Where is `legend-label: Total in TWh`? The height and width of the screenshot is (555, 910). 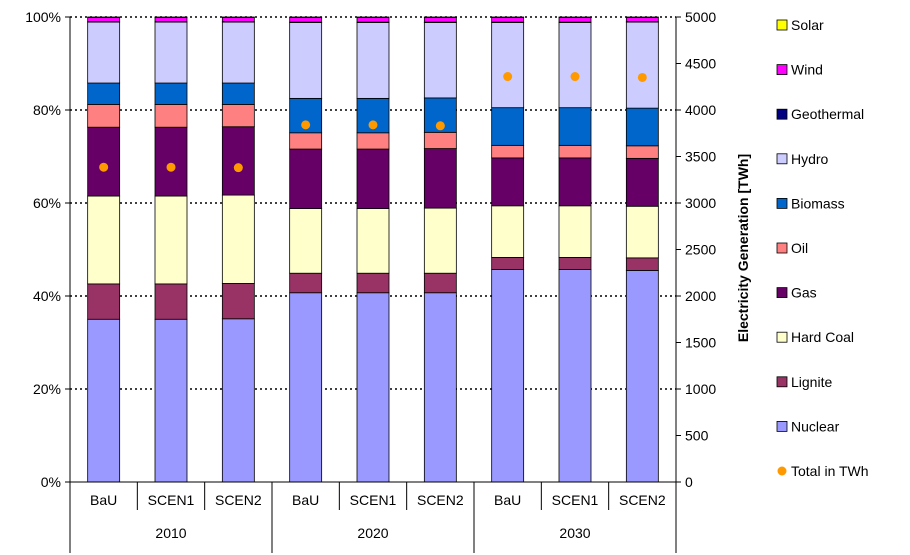 legend-label: Total in TWh is located at coordinates (830, 471).